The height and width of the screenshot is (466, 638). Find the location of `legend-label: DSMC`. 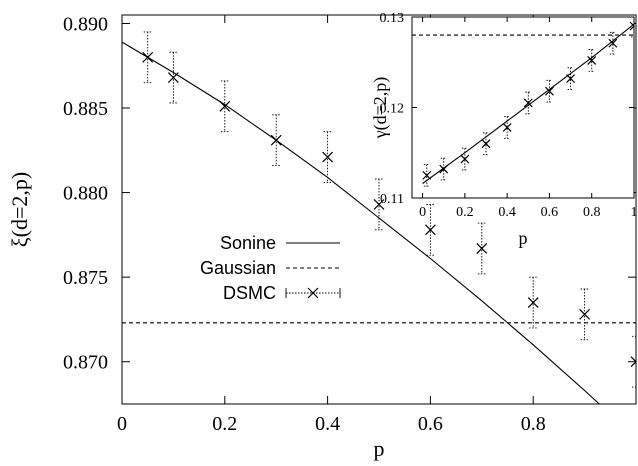

legend-label: DSMC is located at coordinates (249, 293).